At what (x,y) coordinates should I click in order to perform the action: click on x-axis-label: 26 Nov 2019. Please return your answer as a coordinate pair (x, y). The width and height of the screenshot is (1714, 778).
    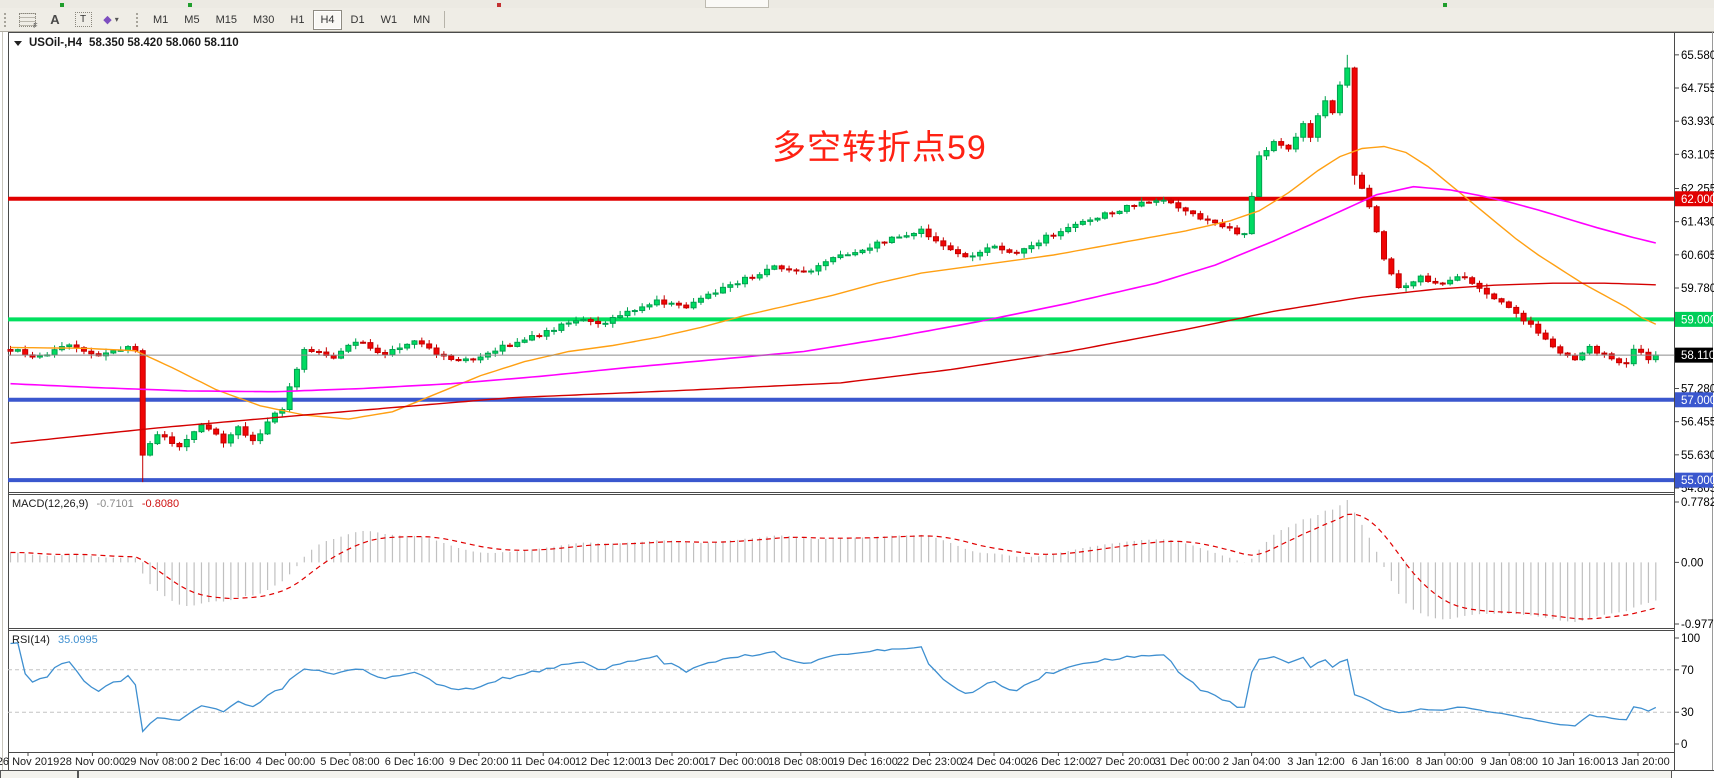
    Looking at the image, I should click on (29, 762).